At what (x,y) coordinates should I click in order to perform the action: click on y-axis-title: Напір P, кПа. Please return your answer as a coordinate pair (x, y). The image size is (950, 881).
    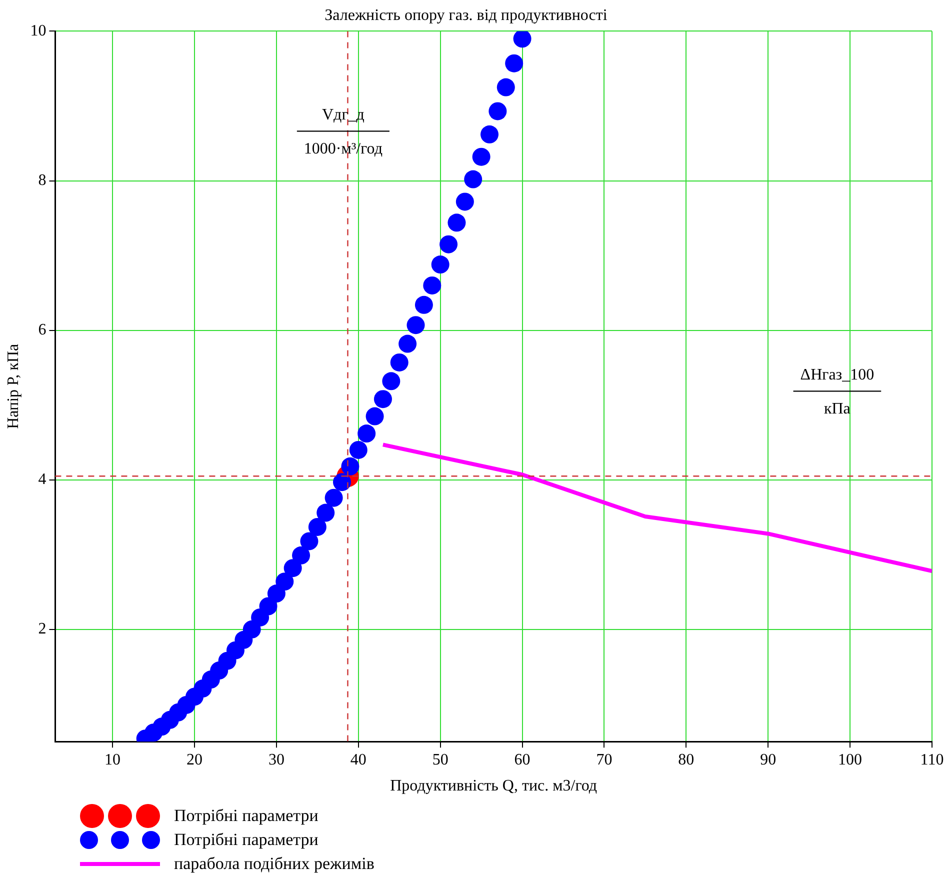
    Looking at the image, I should click on (13, 386).